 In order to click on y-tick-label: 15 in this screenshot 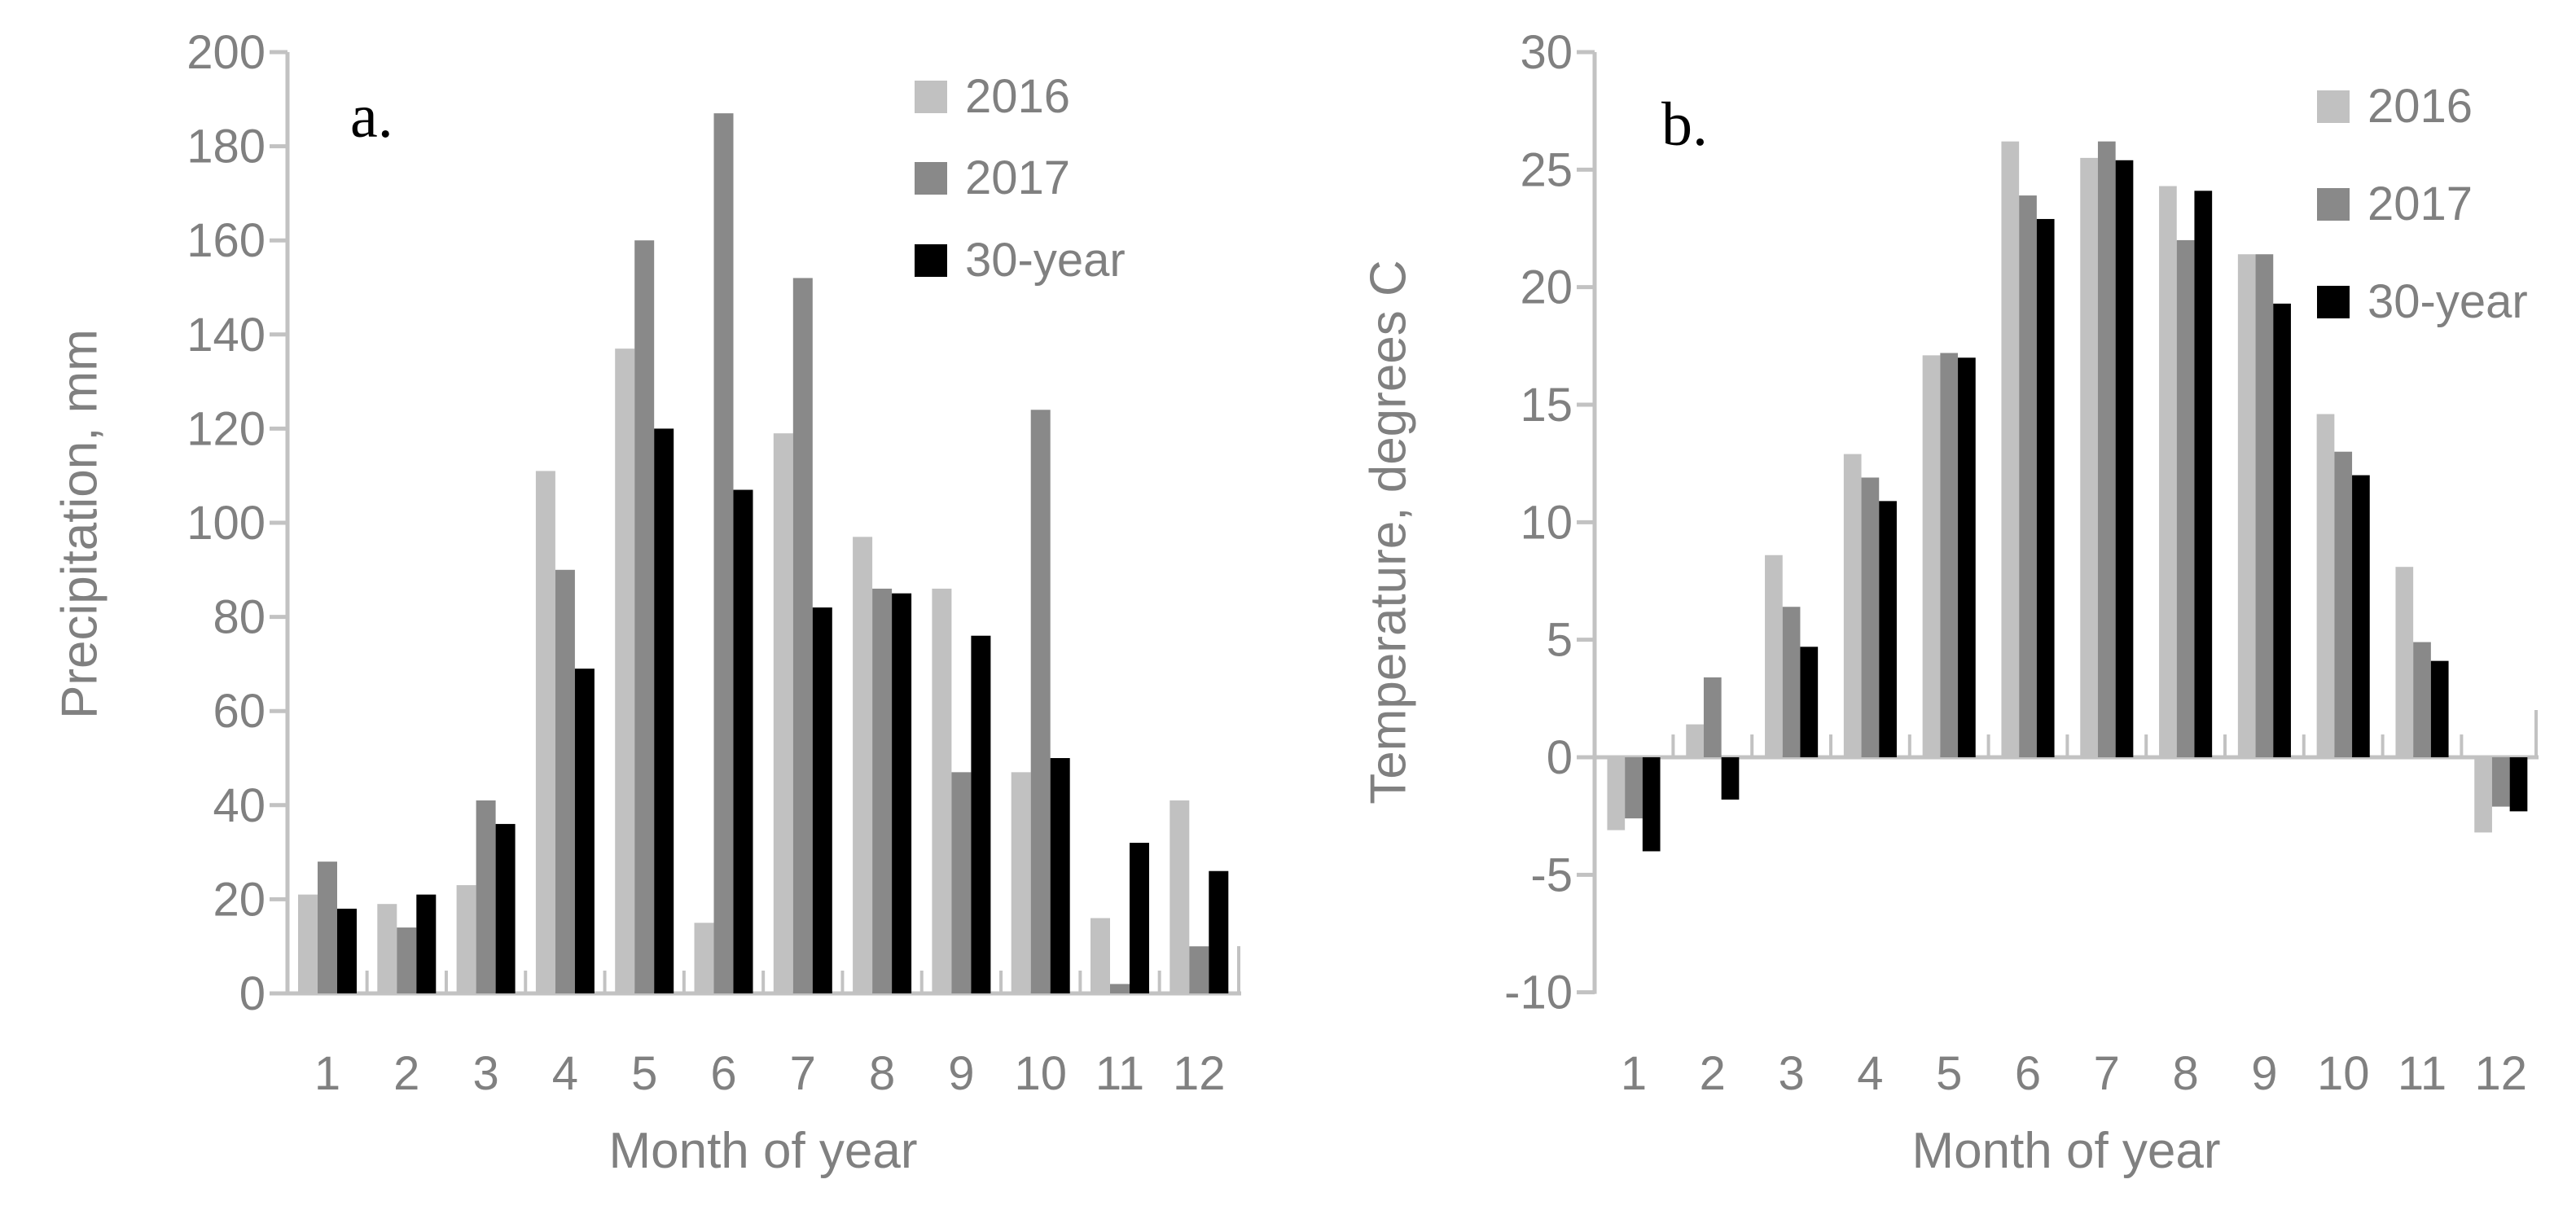, I will do `click(1546, 405)`.